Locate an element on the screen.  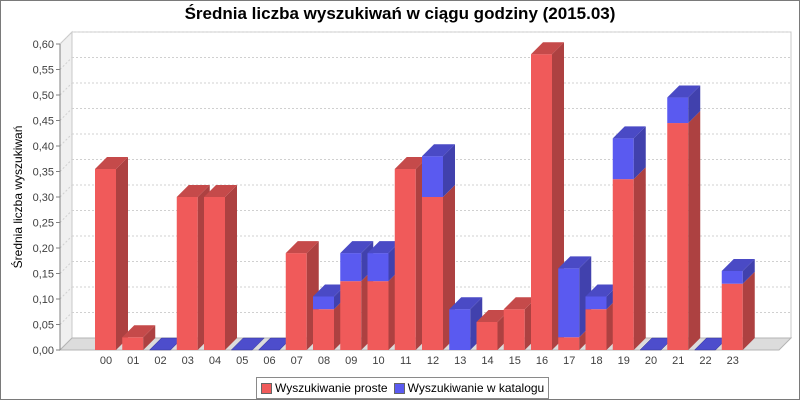
x-tick-label-08: 08 is located at coordinates (324, 361).